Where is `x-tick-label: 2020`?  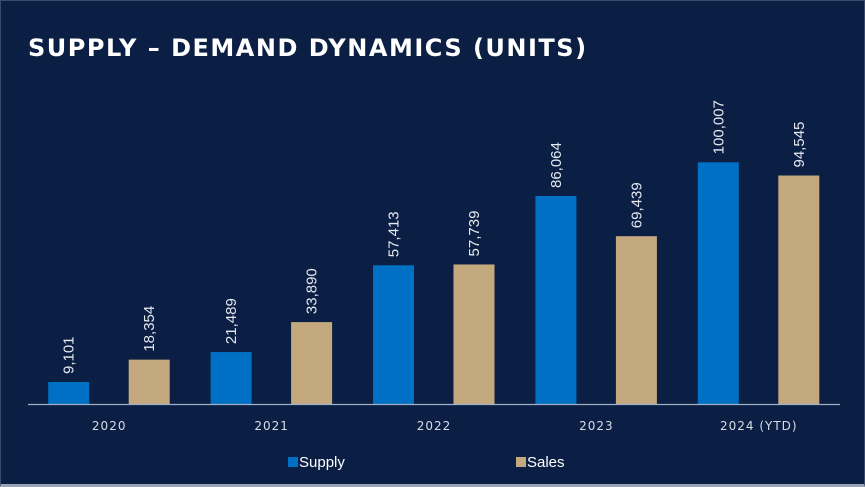
x-tick-label: 2020 is located at coordinates (109, 426).